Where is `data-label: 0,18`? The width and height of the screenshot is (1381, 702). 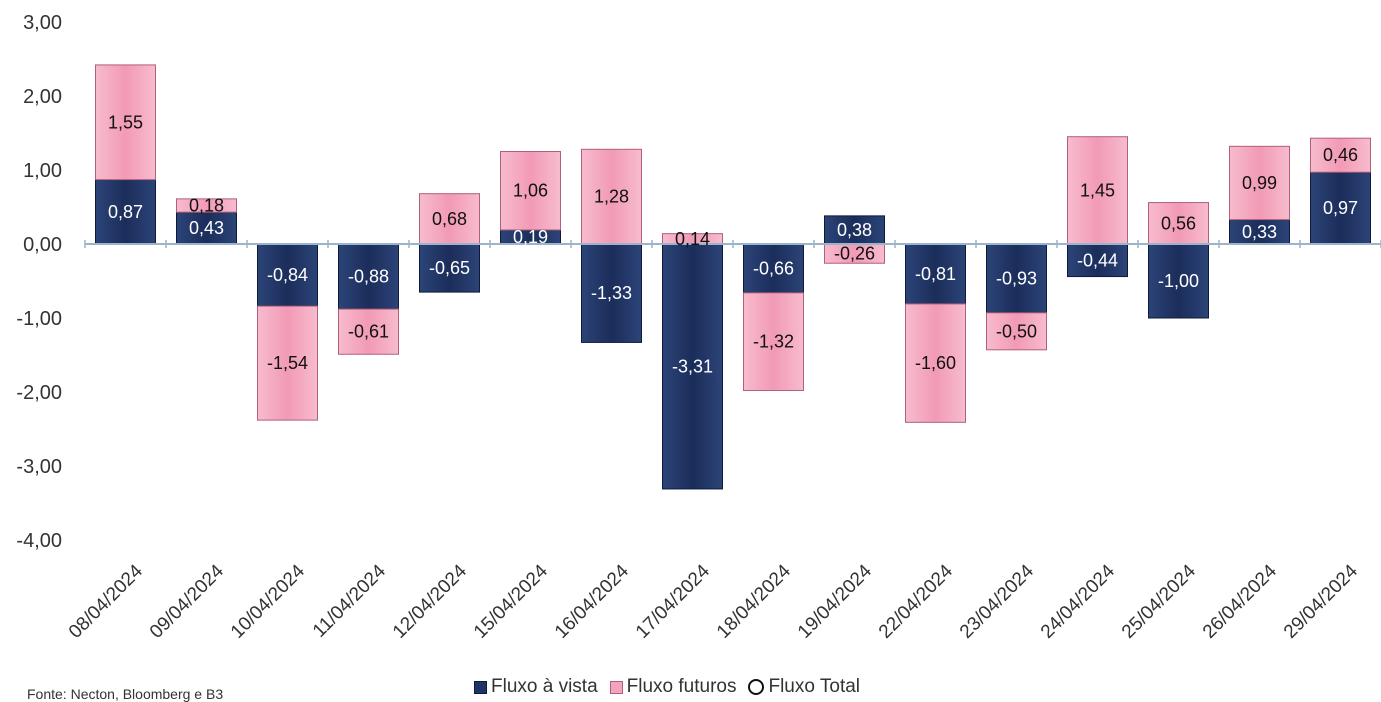 data-label: 0,18 is located at coordinates (206, 206).